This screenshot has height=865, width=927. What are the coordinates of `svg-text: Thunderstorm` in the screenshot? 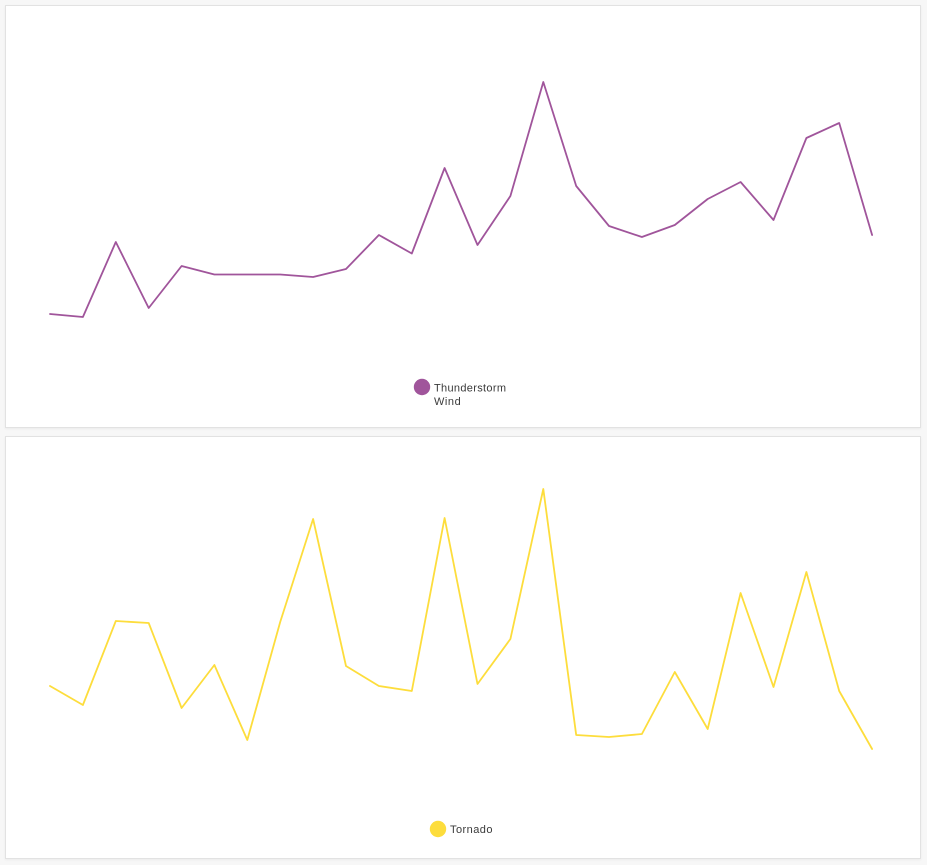 It's located at (470, 389).